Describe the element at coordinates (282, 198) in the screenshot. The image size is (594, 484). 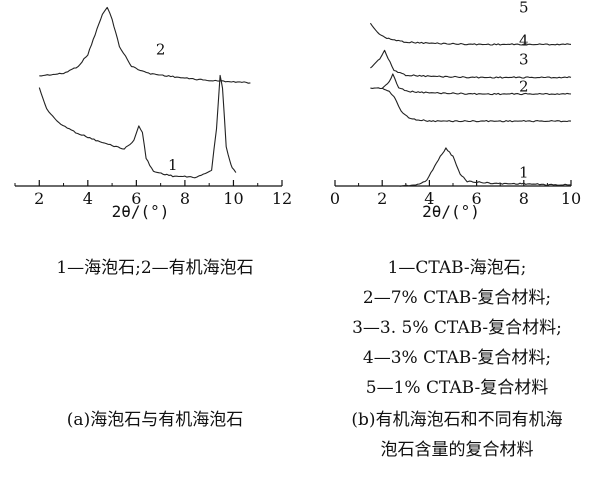
I see `x-tick-label: 12` at that location.